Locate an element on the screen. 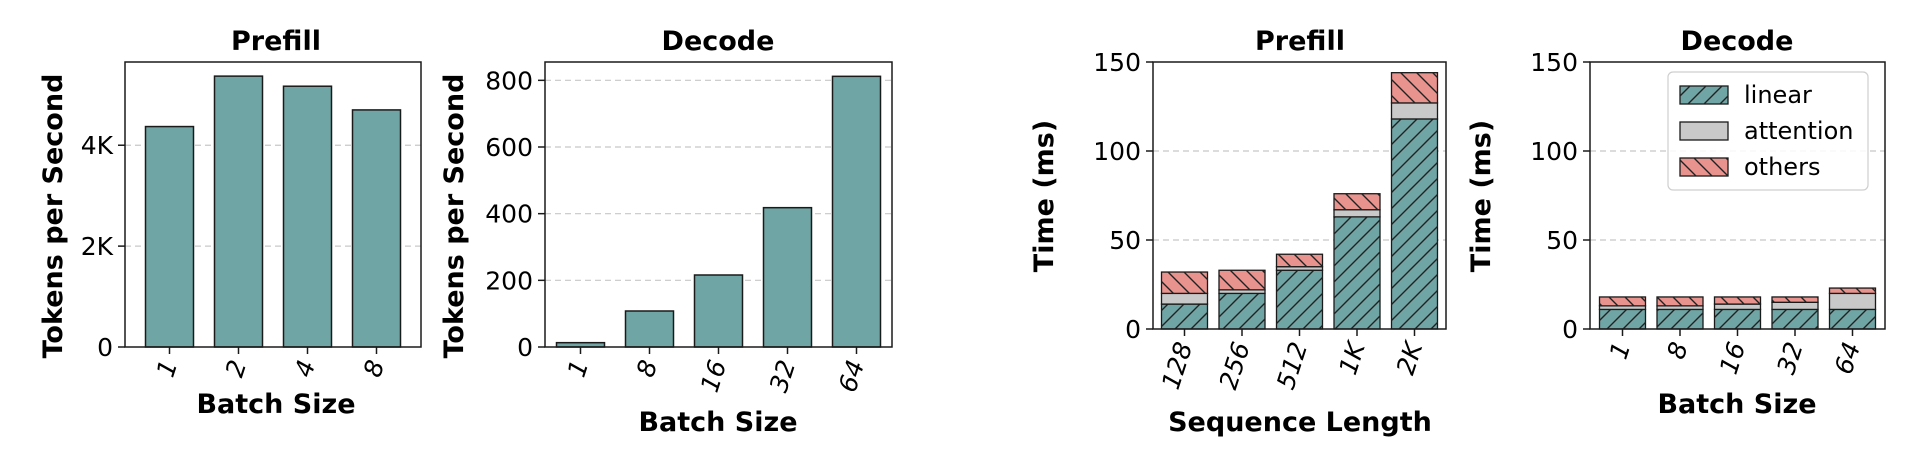  x-tick-label: 2K is located at coordinates (1410, 357).